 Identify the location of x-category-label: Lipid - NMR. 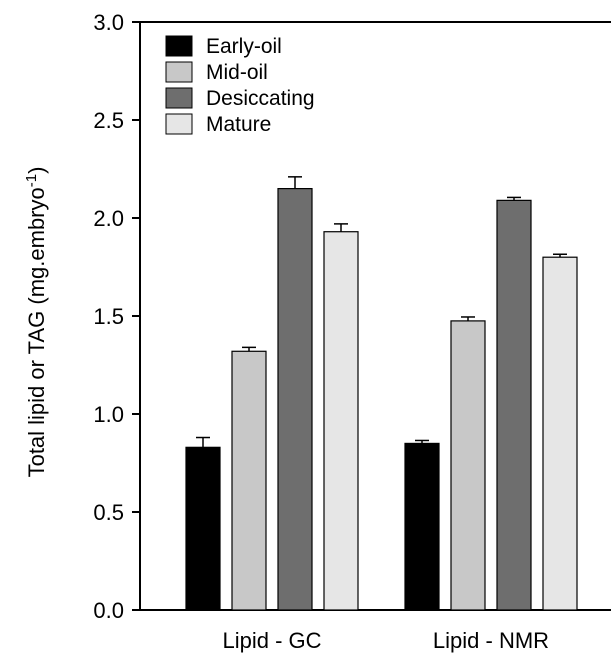
(491, 640).